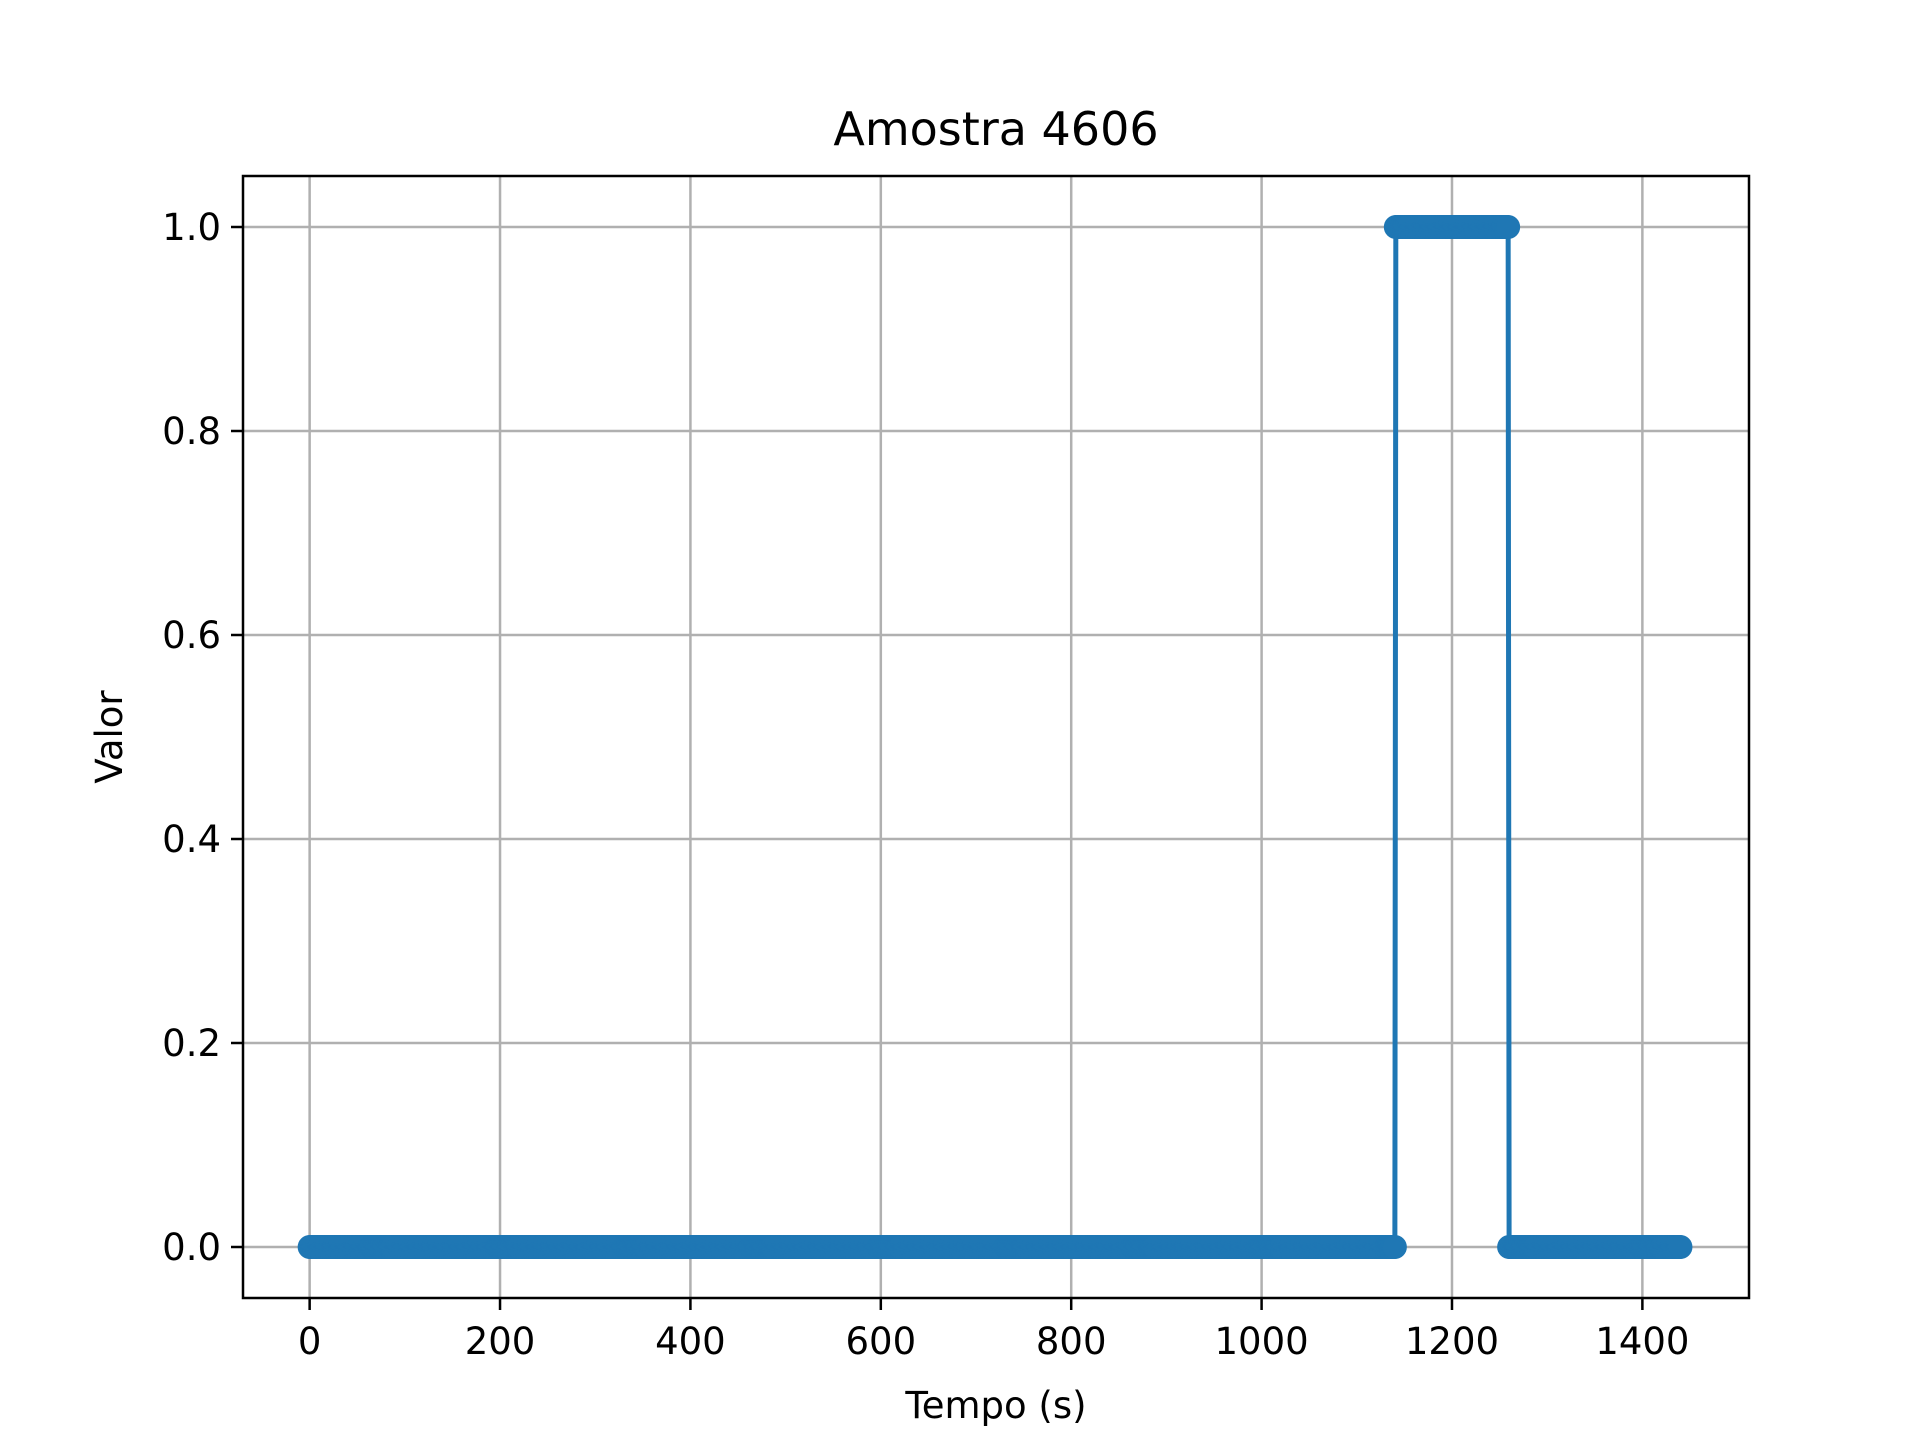 This screenshot has width=1920, height=1440. What do you see at coordinates (310, 1341) in the screenshot?
I see `x-tick-label: 0` at bounding box center [310, 1341].